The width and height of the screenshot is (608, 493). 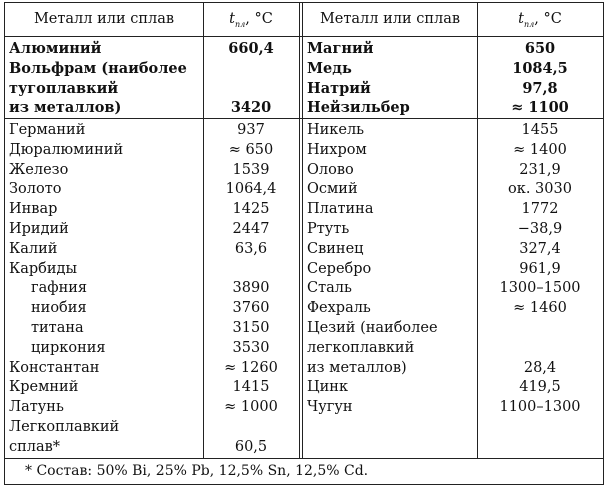 I want to click on metal-name: Фехраль, so click(x=339, y=308).